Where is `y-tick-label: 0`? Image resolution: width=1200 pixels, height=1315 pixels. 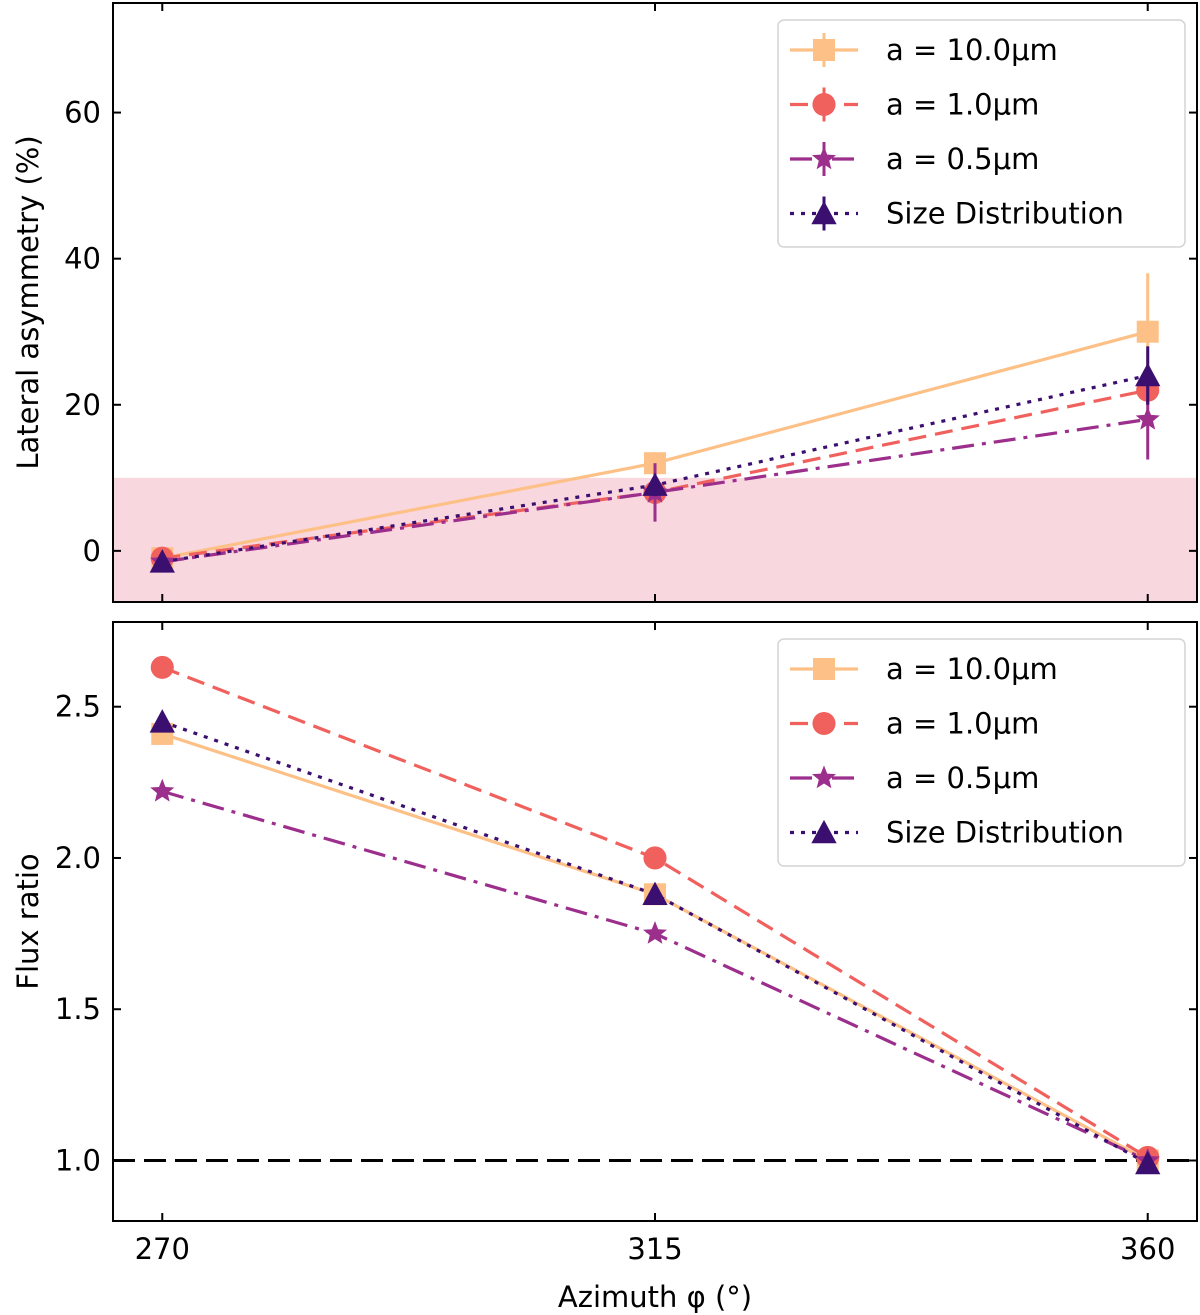
y-tick-label: 0 is located at coordinates (92, 551).